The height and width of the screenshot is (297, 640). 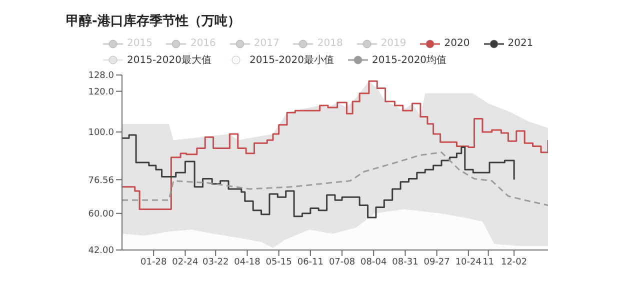 What do you see at coordinates (101, 251) in the screenshot?
I see `y-tick-label: 42.00` at bounding box center [101, 251].